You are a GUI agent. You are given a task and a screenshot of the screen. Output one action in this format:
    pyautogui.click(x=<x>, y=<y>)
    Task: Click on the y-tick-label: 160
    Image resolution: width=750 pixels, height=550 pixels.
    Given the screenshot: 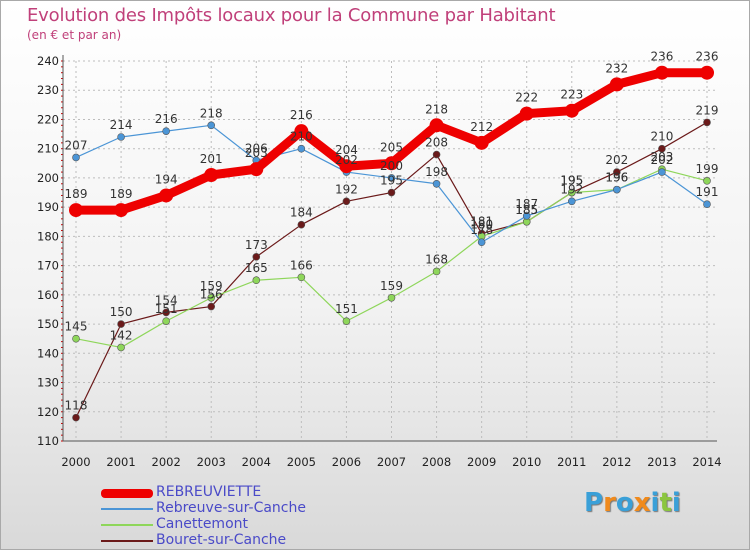 What is the action you would take?
    pyautogui.click(x=48, y=295)
    